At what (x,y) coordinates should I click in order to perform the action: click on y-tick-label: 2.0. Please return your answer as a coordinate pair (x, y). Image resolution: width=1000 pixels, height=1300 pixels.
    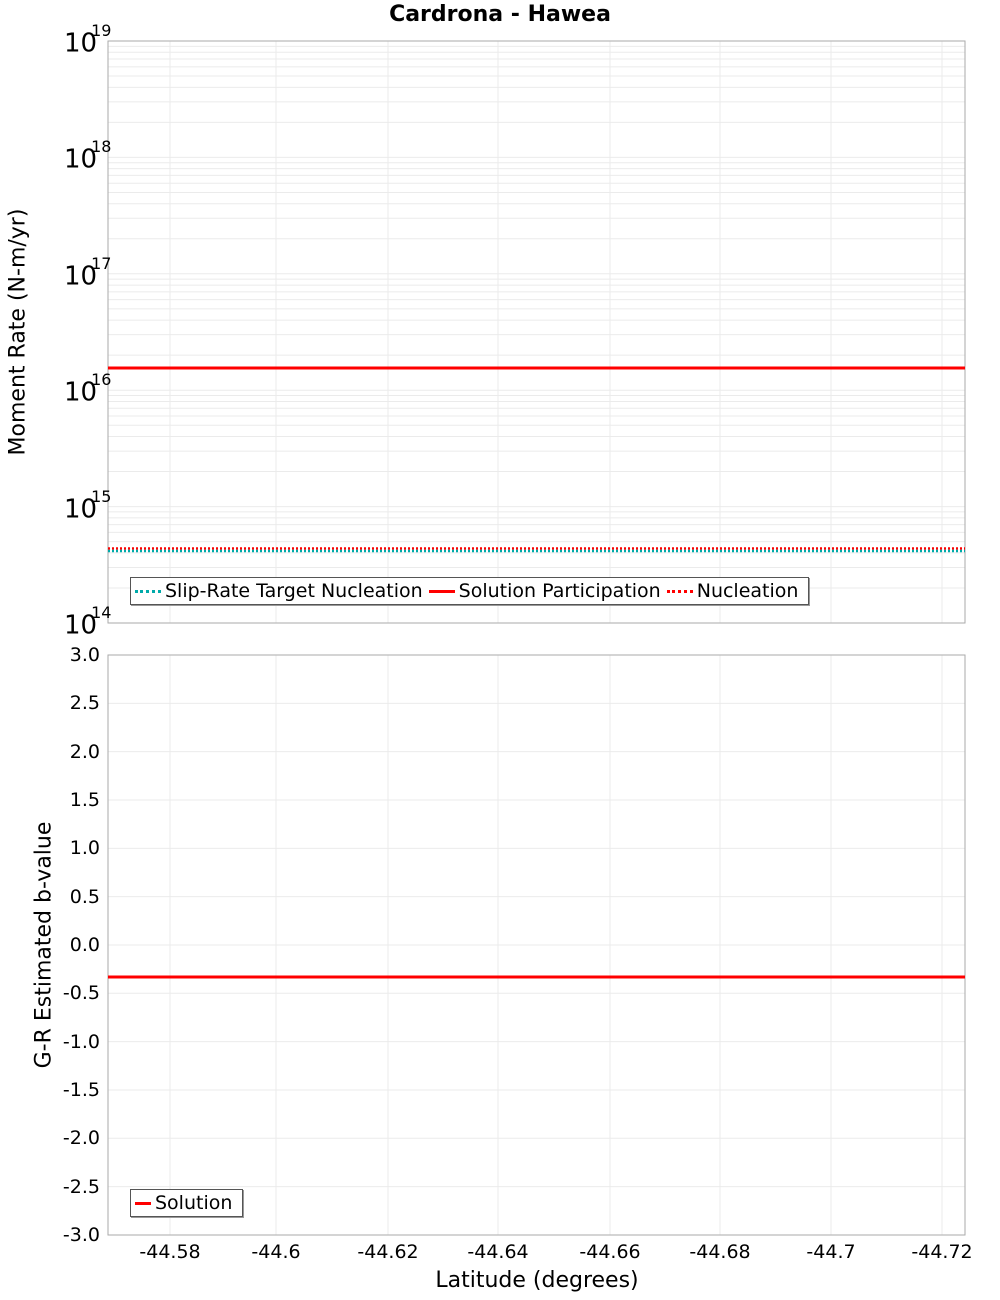
    Looking at the image, I should click on (84, 751).